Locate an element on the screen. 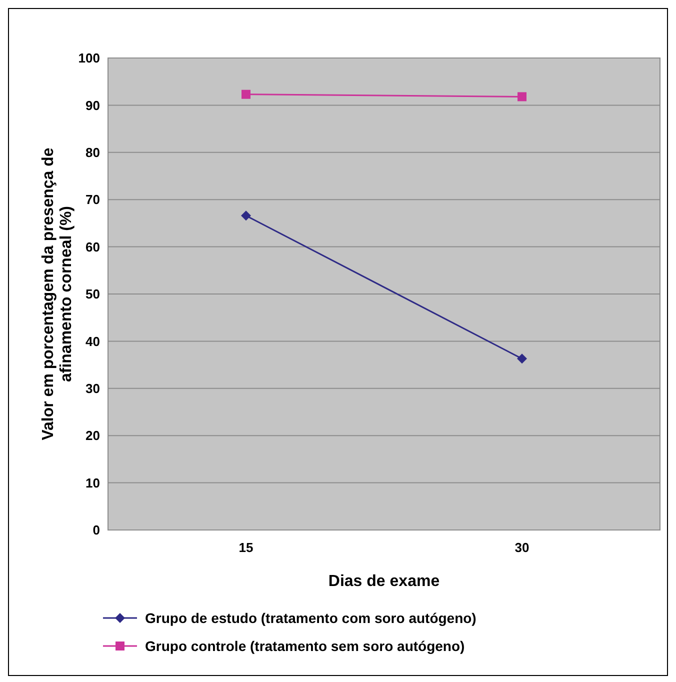 The width and height of the screenshot is (676, 682). y-tick-label: 100 is located at coordinates (89, 58).